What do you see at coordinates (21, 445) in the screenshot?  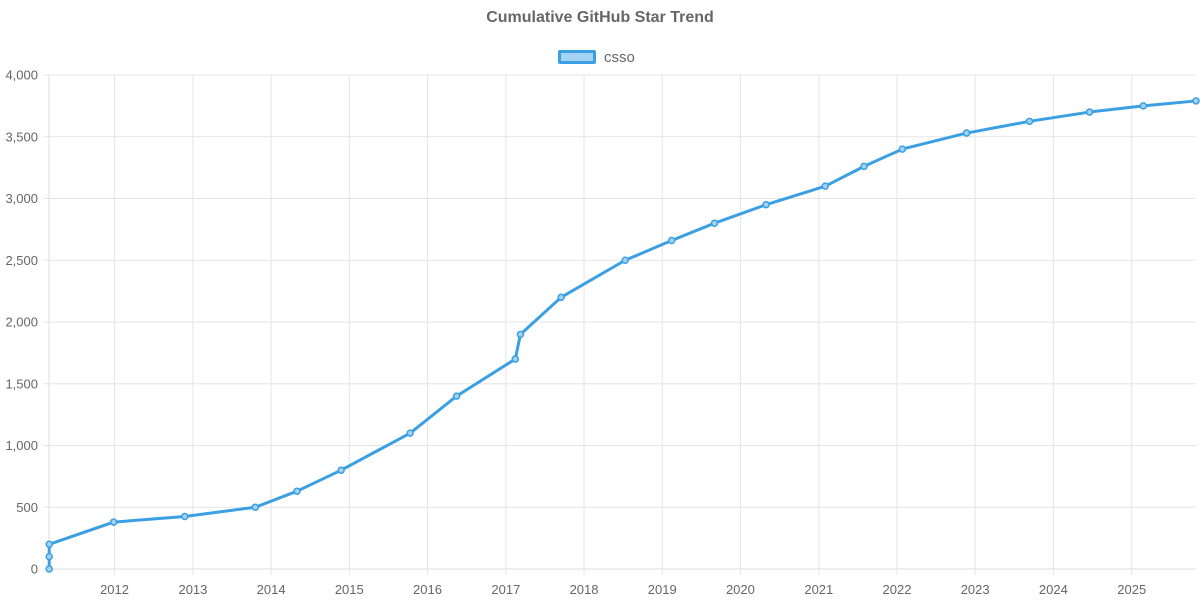 I see `y-tick-label: 1,000` at bounding box center [21, 445].